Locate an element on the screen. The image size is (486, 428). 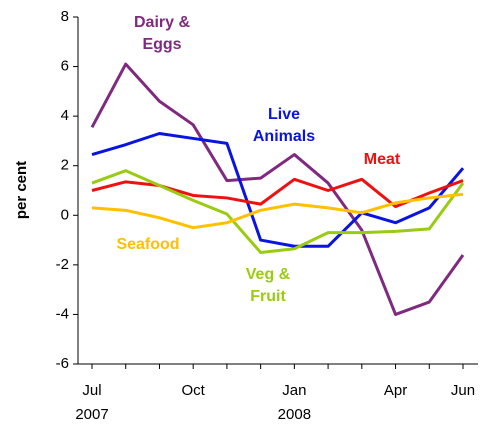
y-tick-label: 0 is located at coordinates (65, 214).